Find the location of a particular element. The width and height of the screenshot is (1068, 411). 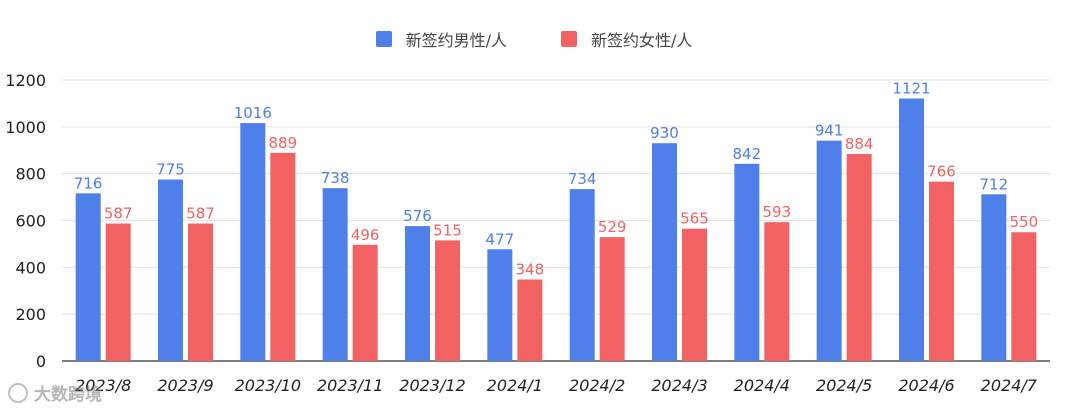

watermark-logo-icon is located at coordinates (18, 392).